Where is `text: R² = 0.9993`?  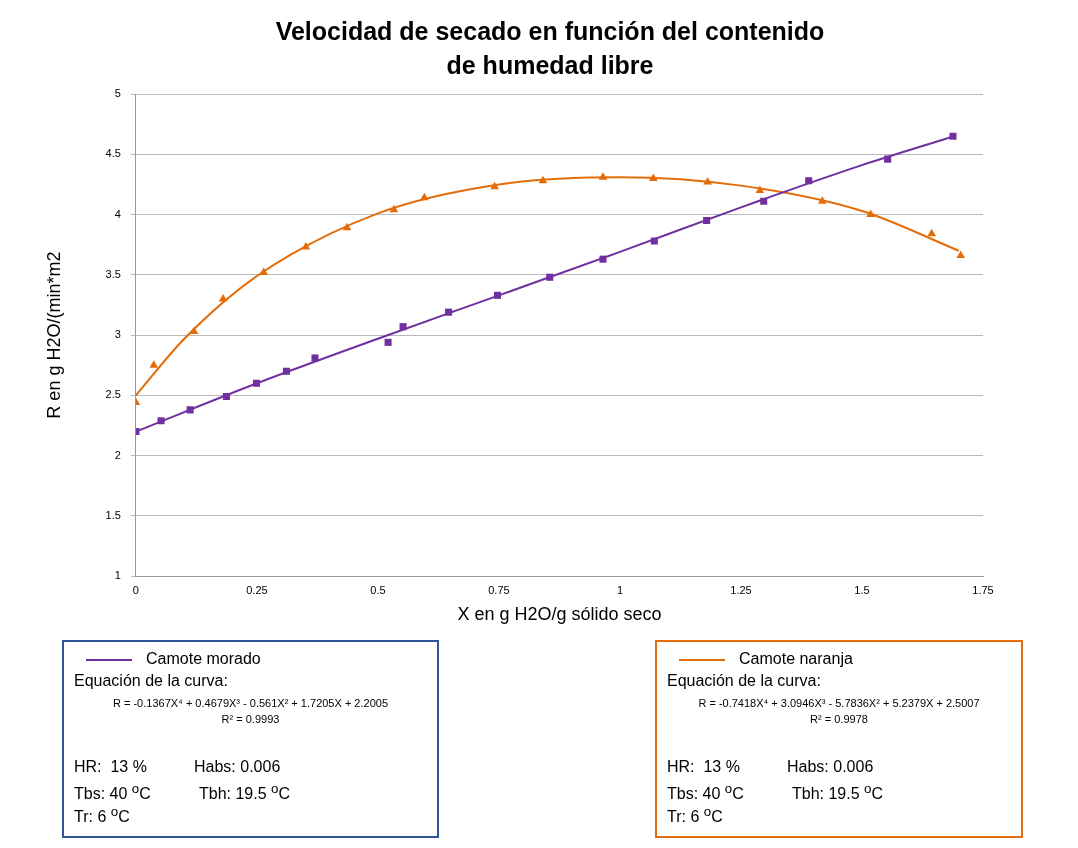
text: R² = 0.9993 is located at coordinates (250, 719).